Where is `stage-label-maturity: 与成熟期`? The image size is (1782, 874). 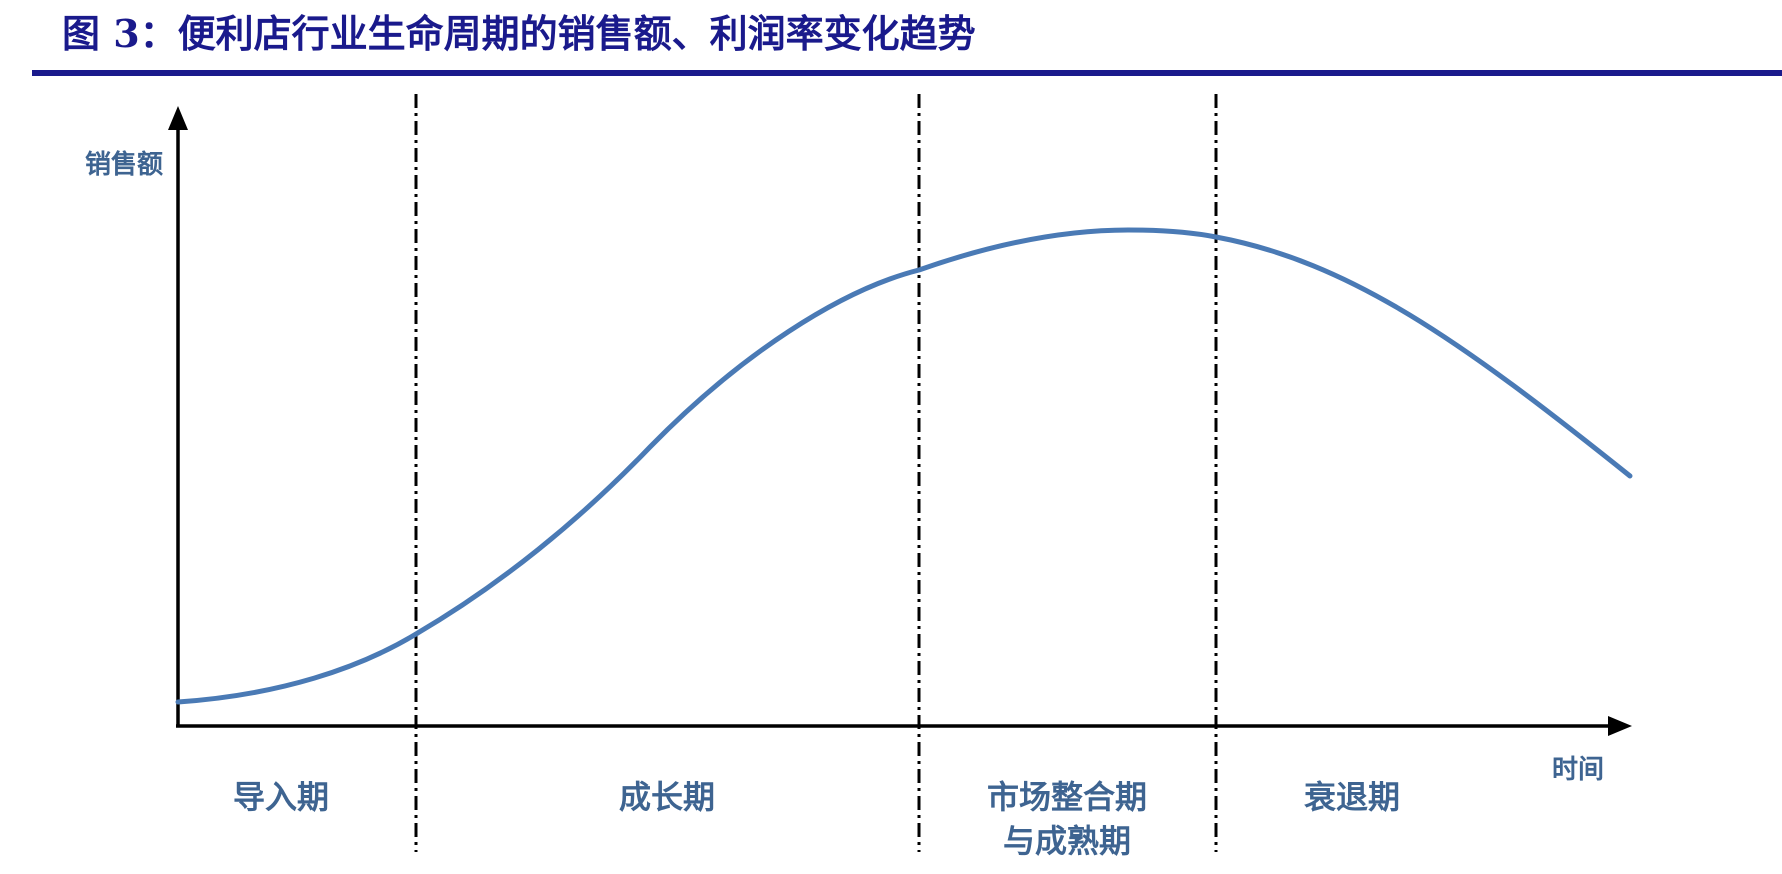 stage-label-maturity: 与成熟期 is located at coordinates (1067, 841).